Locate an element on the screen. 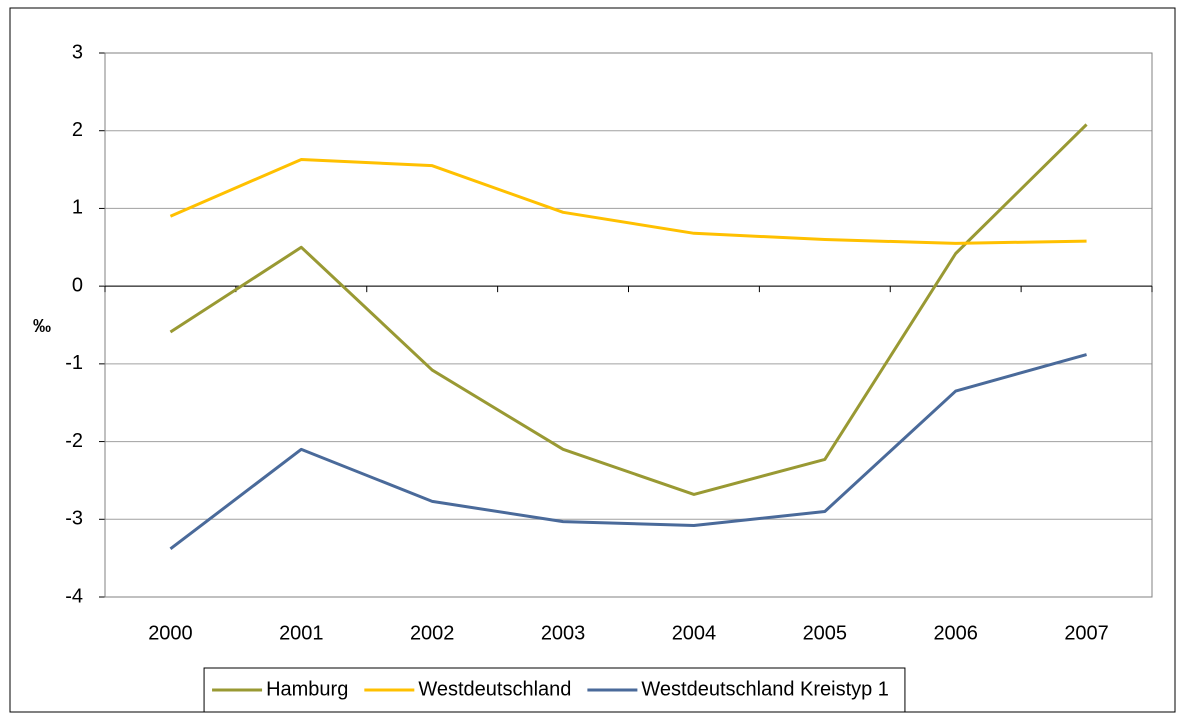  legend-label: Westdeutschland is located at coordinates (494, 689).